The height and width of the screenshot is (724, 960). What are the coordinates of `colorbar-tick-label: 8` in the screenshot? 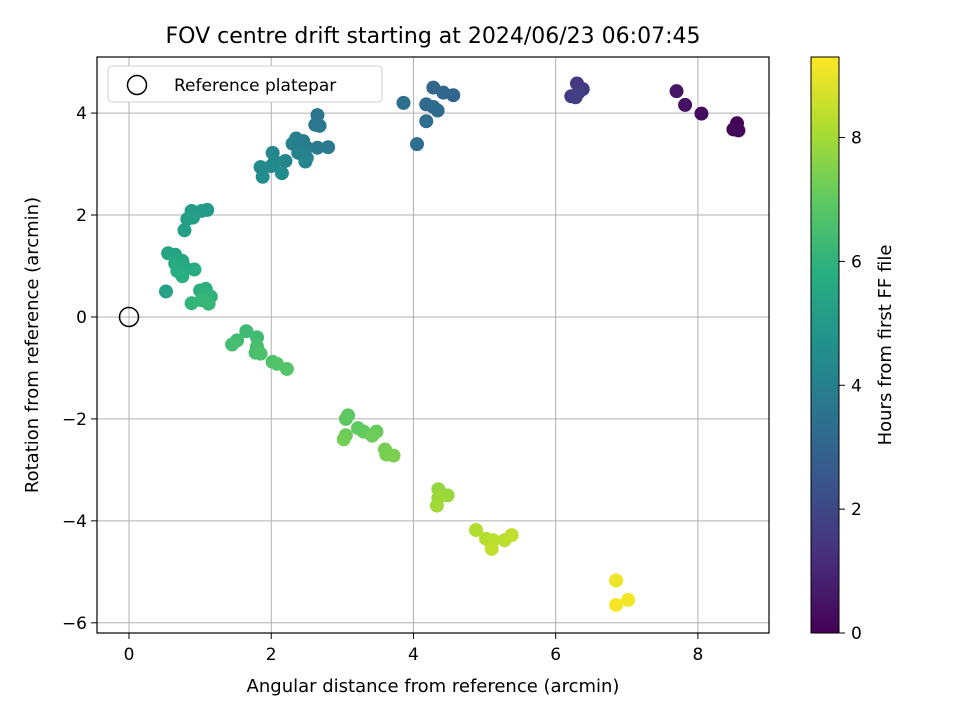 It's located at (856, 139).